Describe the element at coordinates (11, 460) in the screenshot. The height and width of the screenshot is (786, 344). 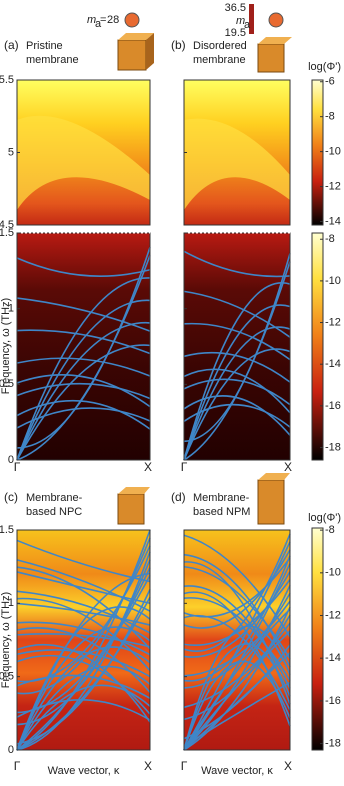
I see `y-tick-label: 0` at that location.